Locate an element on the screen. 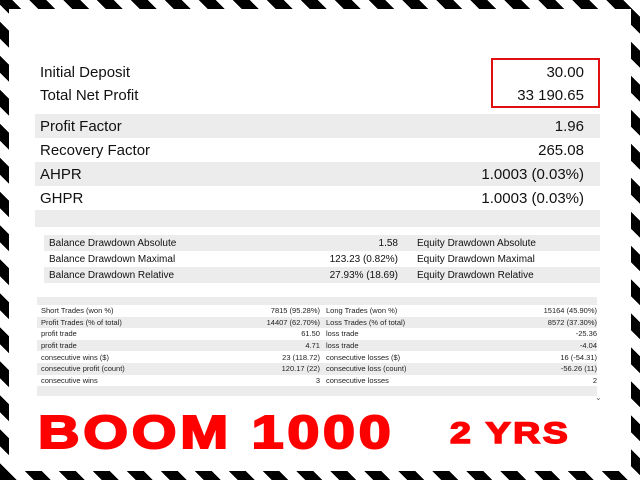 The image size is (640, 480). label: Short Trades (won %) is located at coordinates (77, 311).